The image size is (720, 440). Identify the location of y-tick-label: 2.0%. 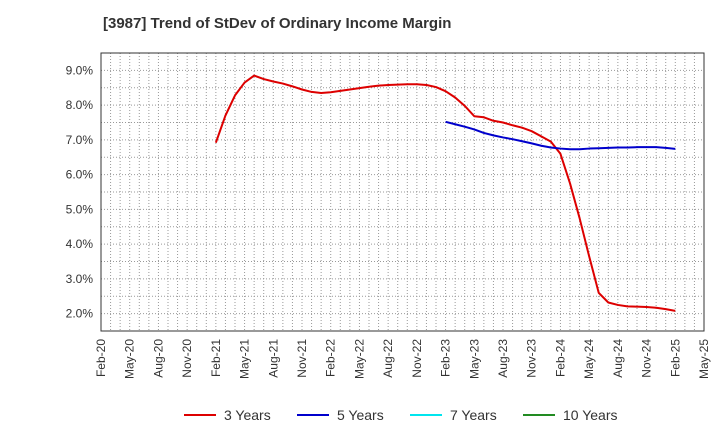
(80, 314).